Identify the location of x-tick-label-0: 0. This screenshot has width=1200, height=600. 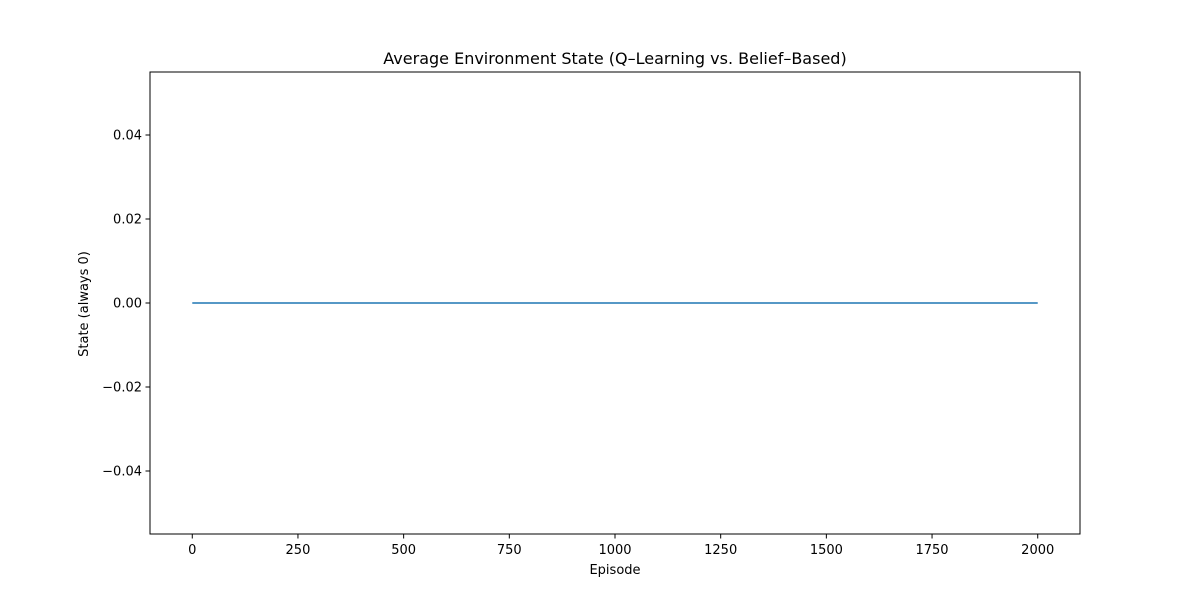
(192, 550).